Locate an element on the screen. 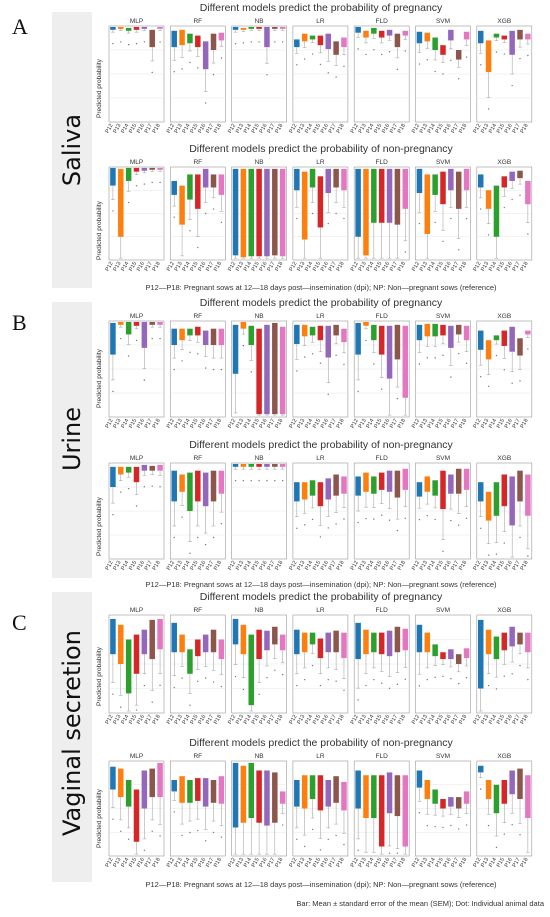 This screenshot has height=917, width=550. model-title: SVM is located at coordinates (443, 756).